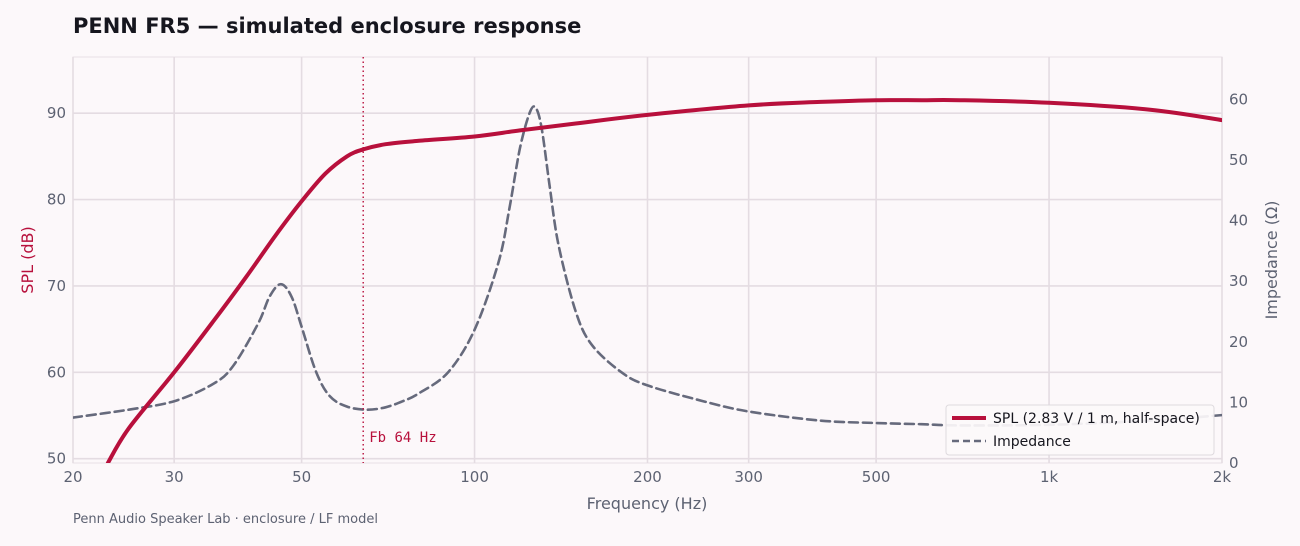  Describe the element at coordinates (1238, 342) in the screenshot. I see `y2-tick-label: 20` at that location.